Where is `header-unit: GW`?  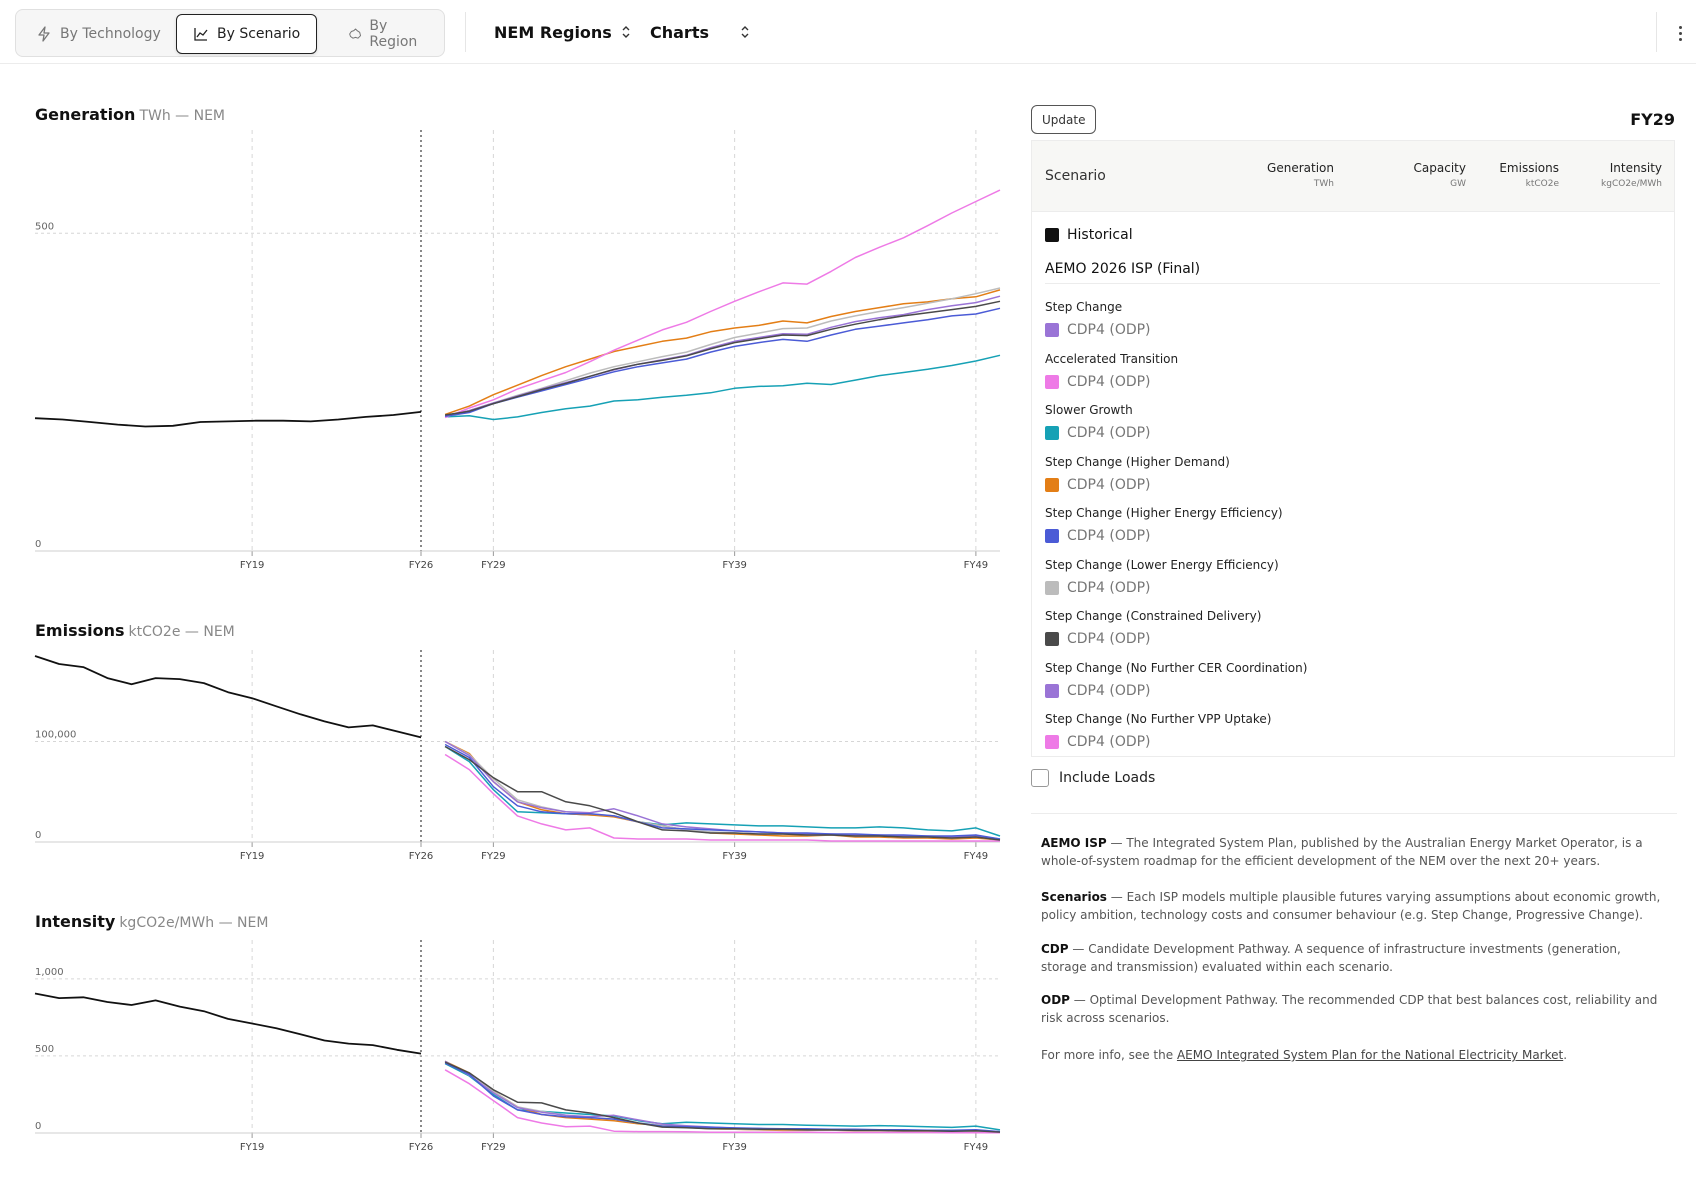 header-unit: GW is located at coordinates (1458, 184).